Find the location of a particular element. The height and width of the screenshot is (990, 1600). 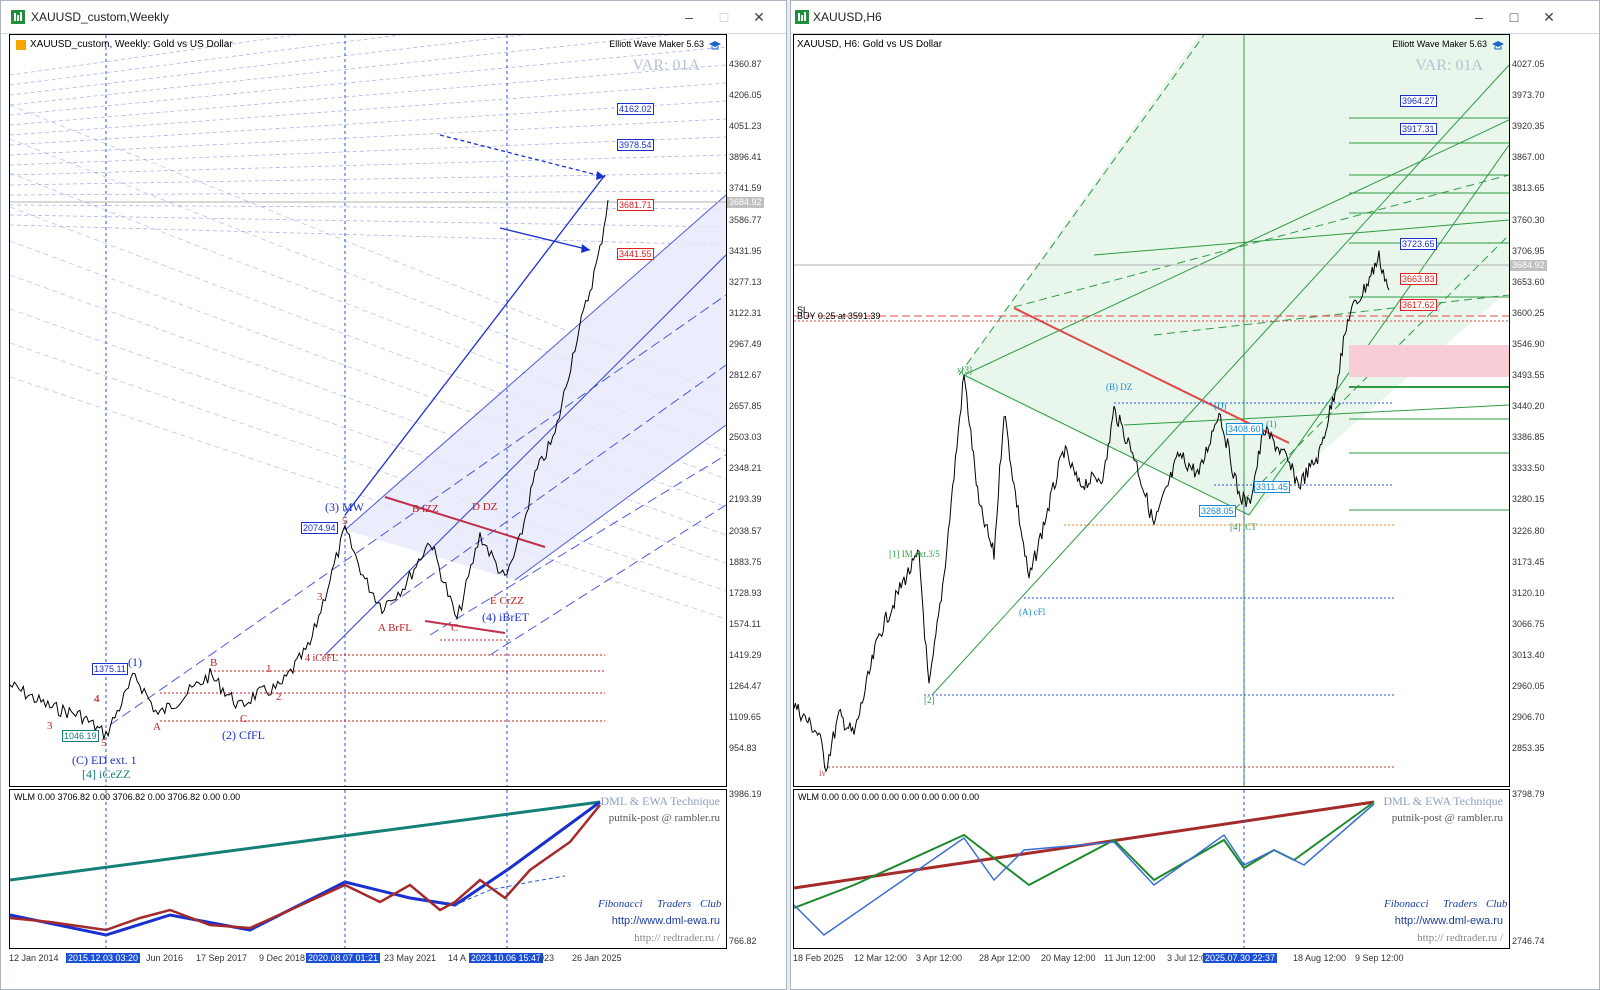

time-tick: 023 is located at coordinates (547, 958).